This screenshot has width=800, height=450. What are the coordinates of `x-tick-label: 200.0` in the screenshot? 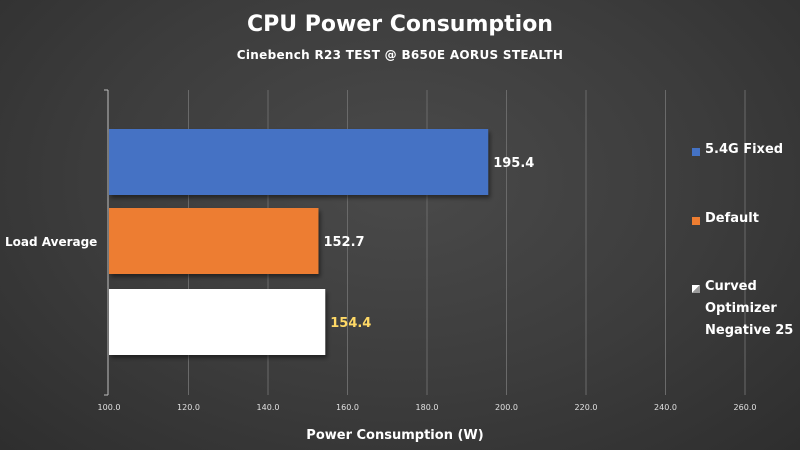 It's located at (506, 407).